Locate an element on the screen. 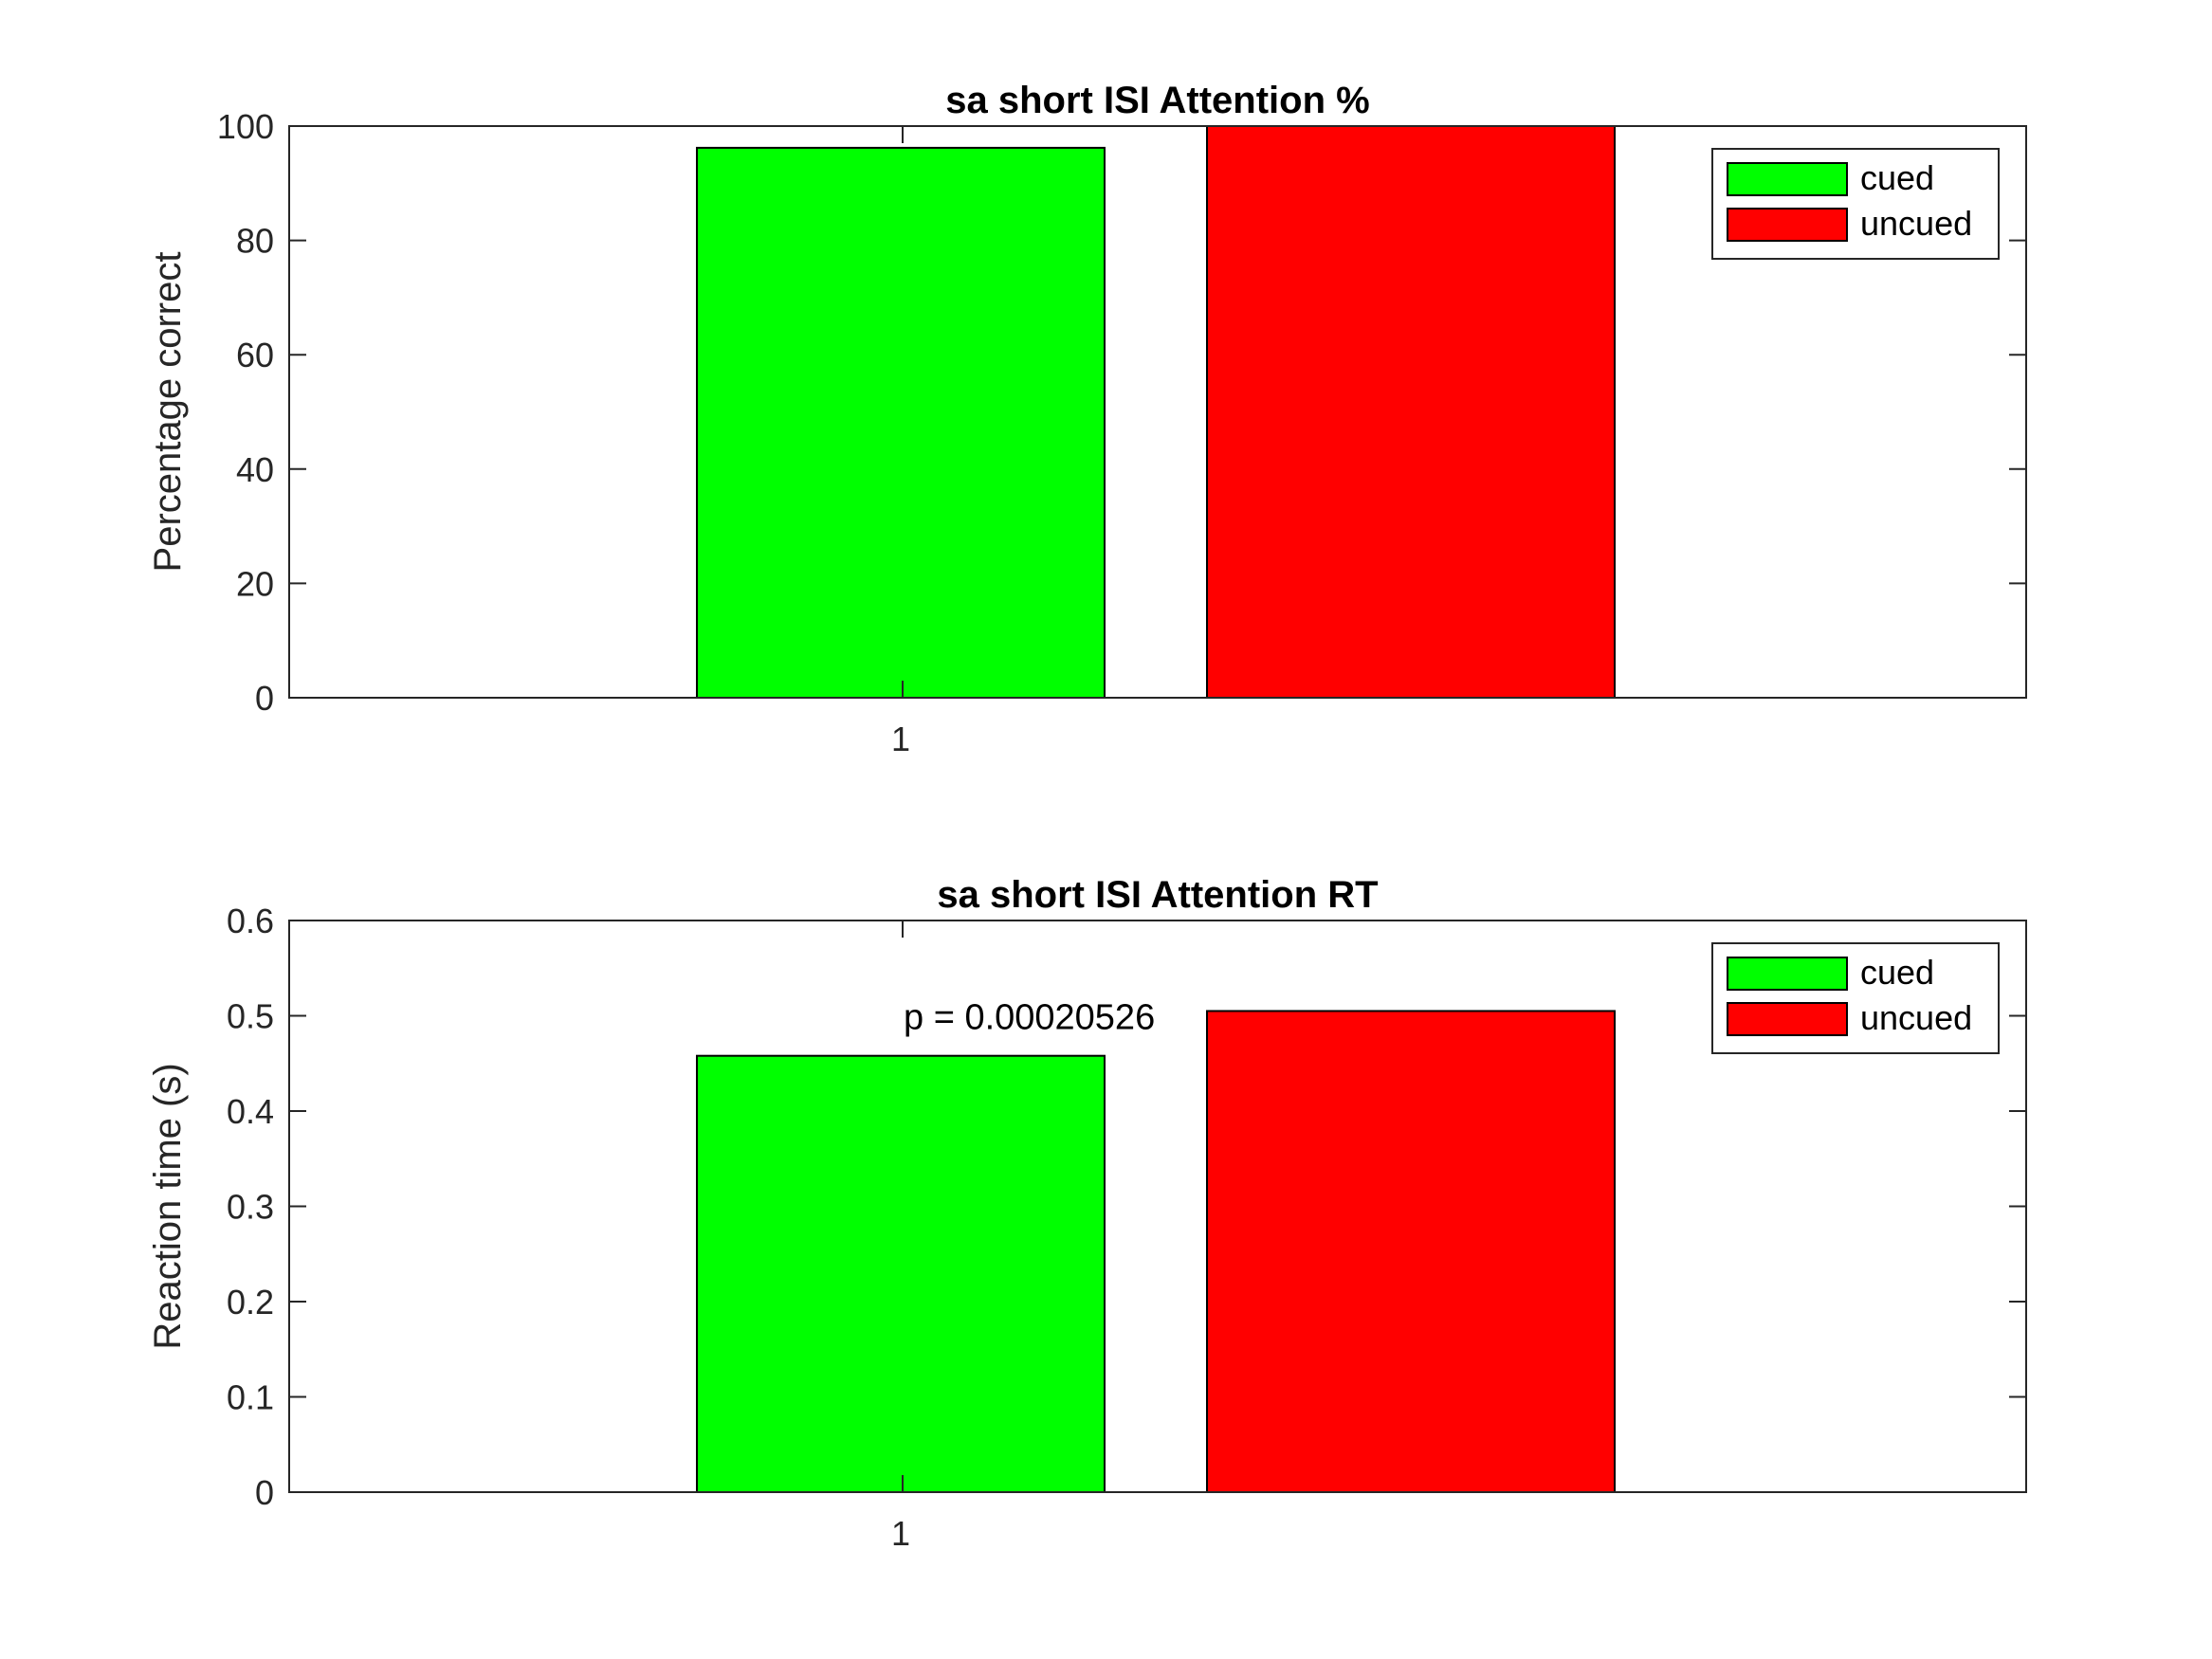 This screenshot has height=1659, width=2212. y-tick-label: 40 is located at coordinates (255, 469).